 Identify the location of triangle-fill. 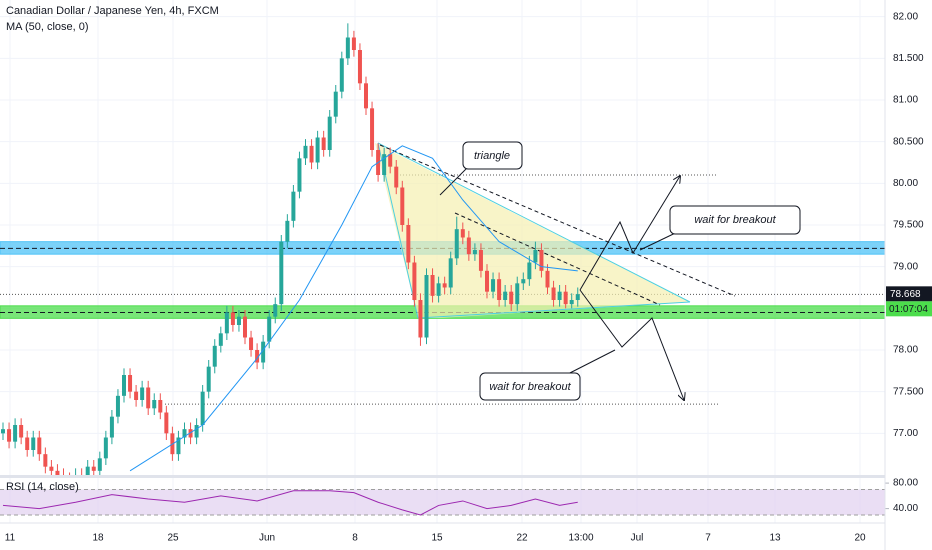
(532, 230).